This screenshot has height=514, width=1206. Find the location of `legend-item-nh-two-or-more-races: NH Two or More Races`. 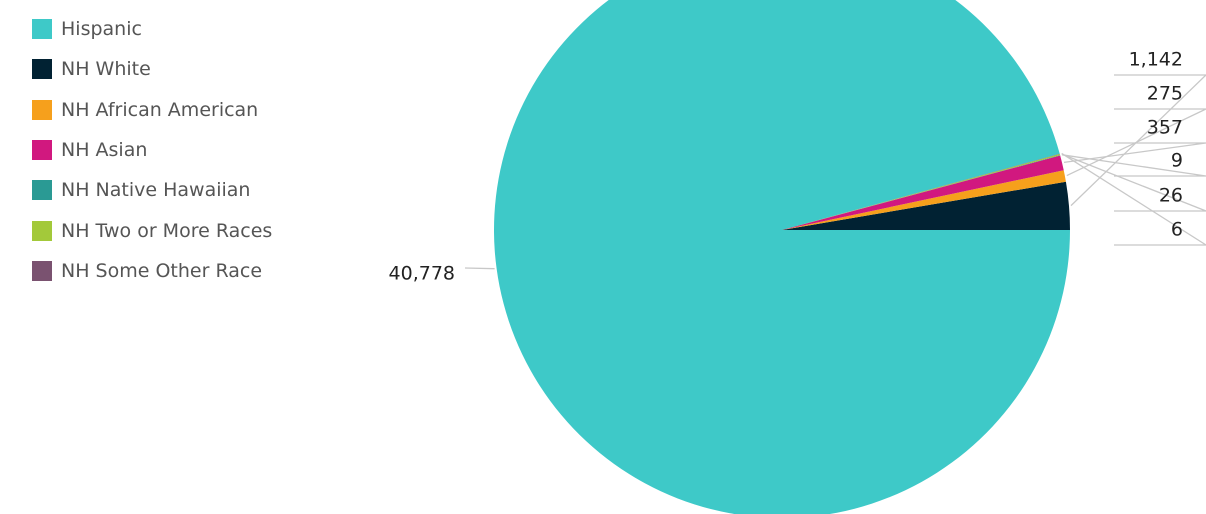

legend-item-nh-two-or-more-races: NH Two or More Races is located at coordinates (152, 230).